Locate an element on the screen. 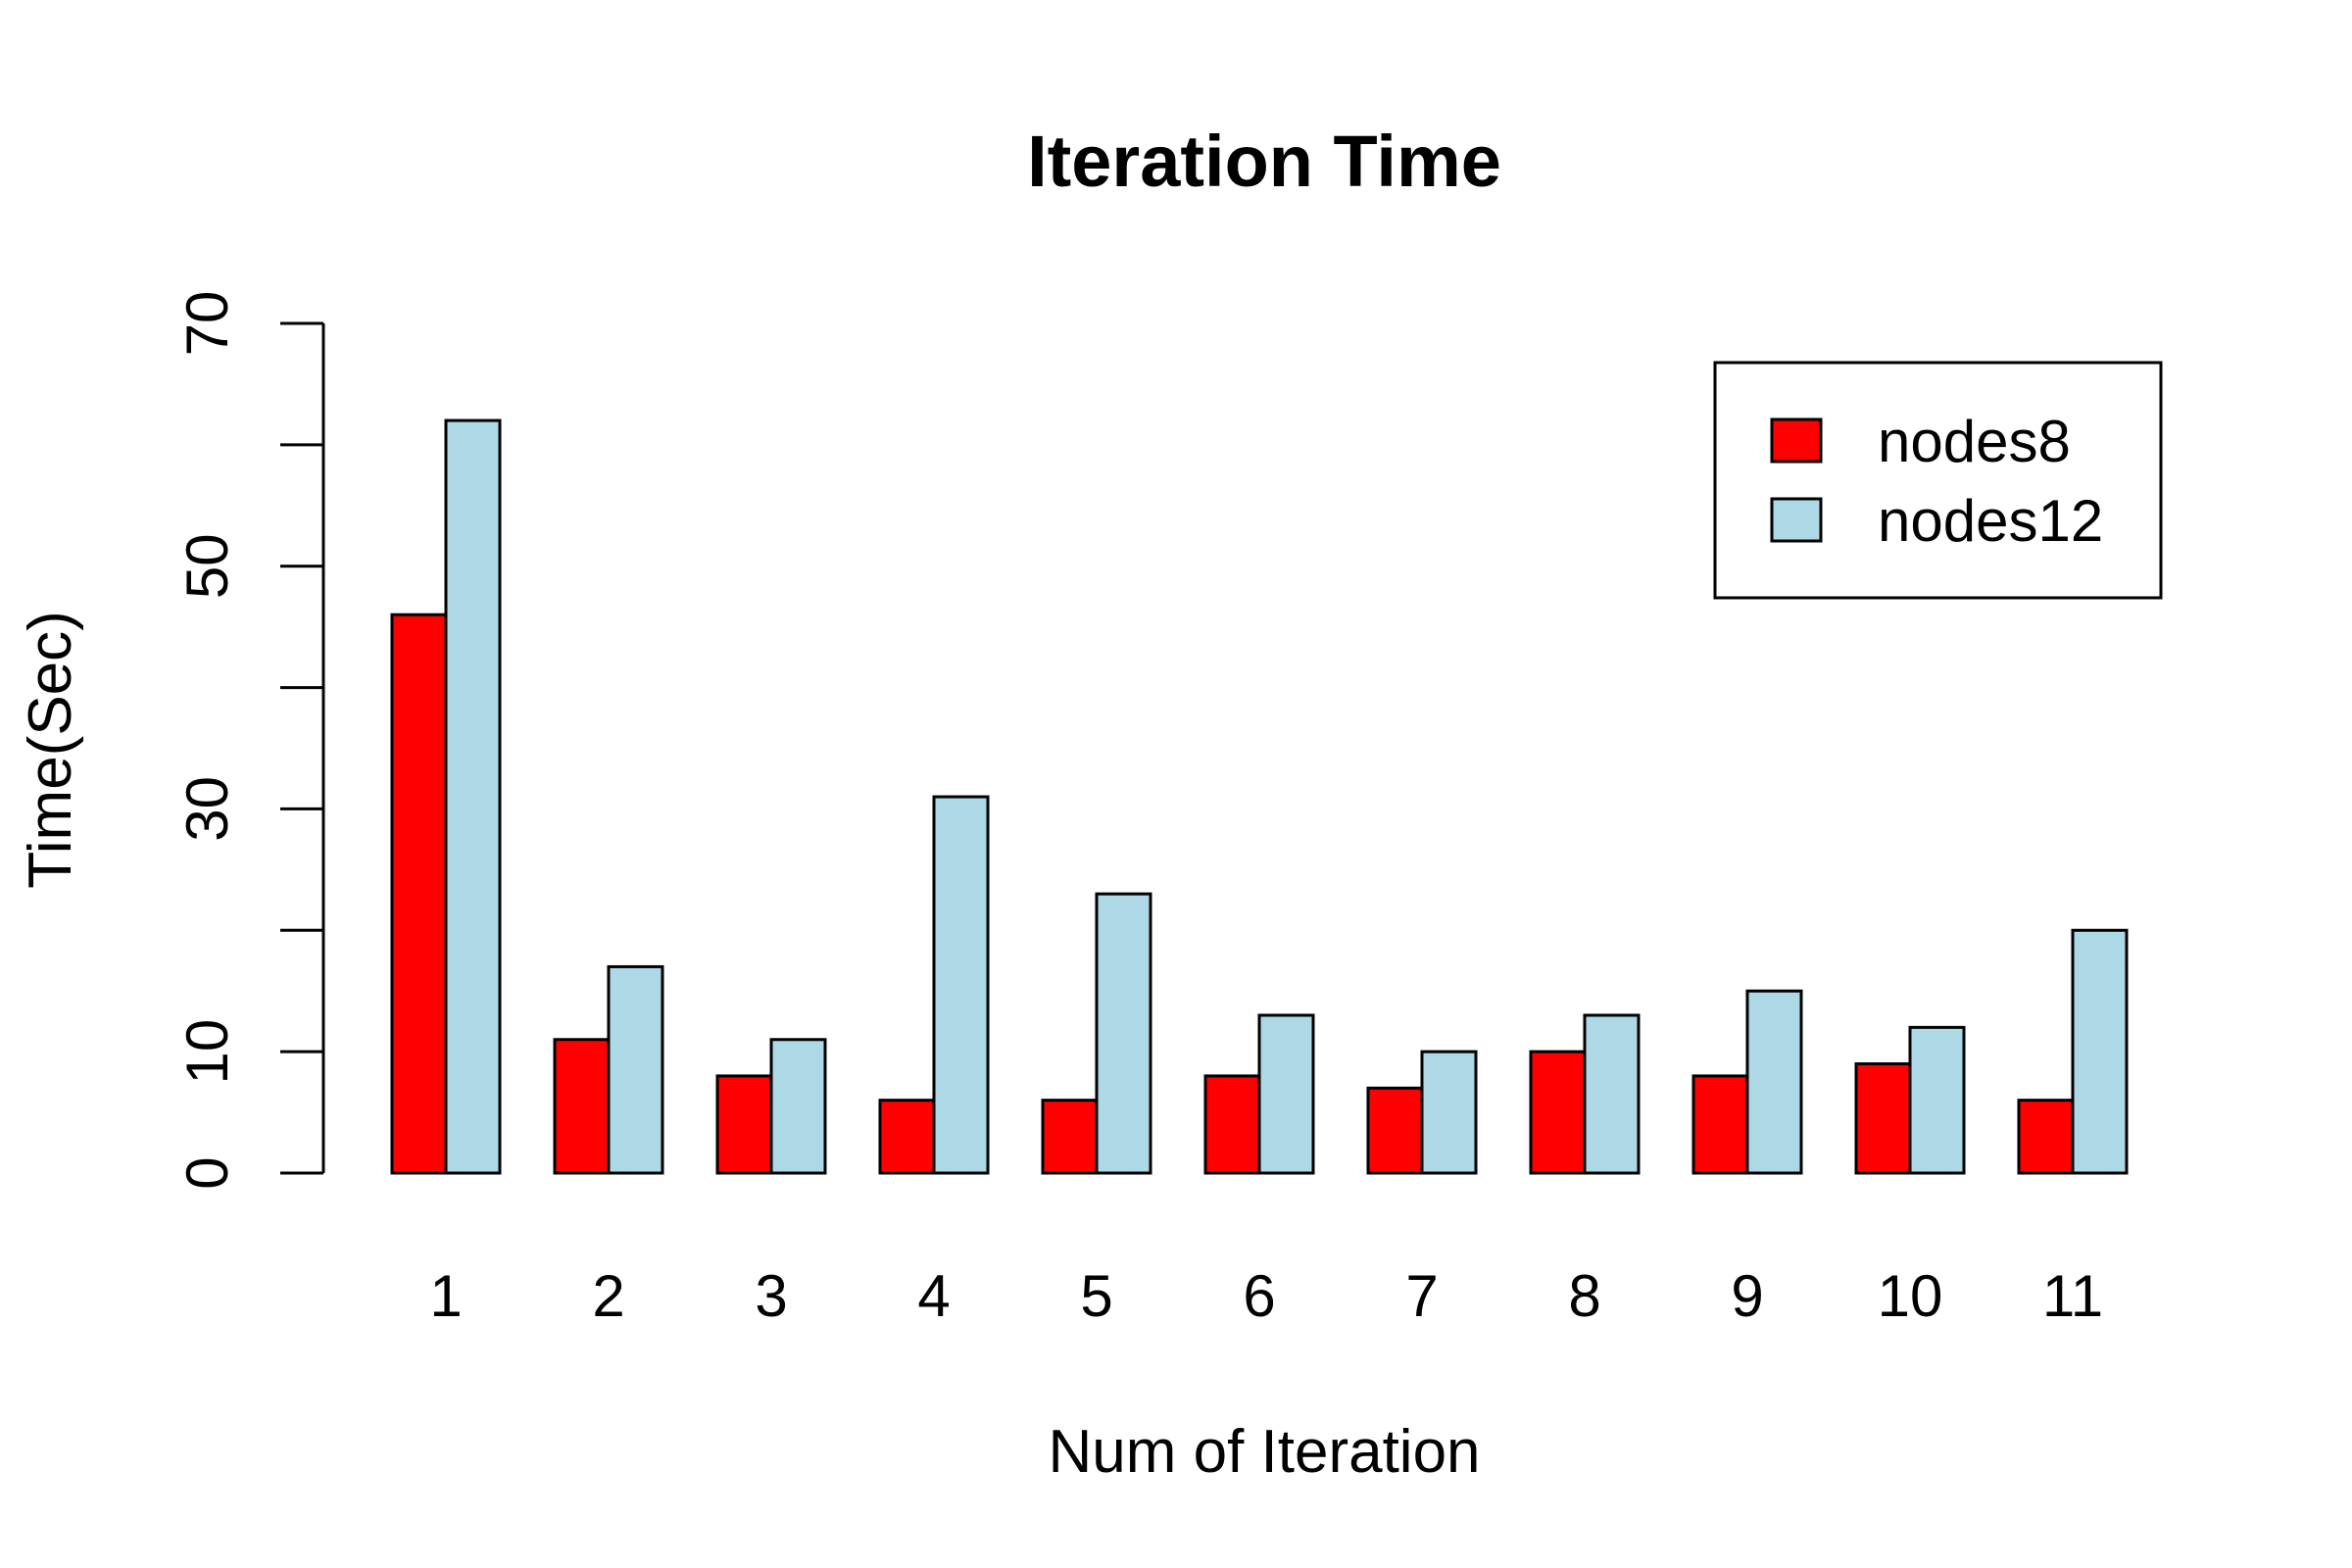 The image size is (2352, 1568). y-tick-label: 0 is located at coordinates (207, 1172).